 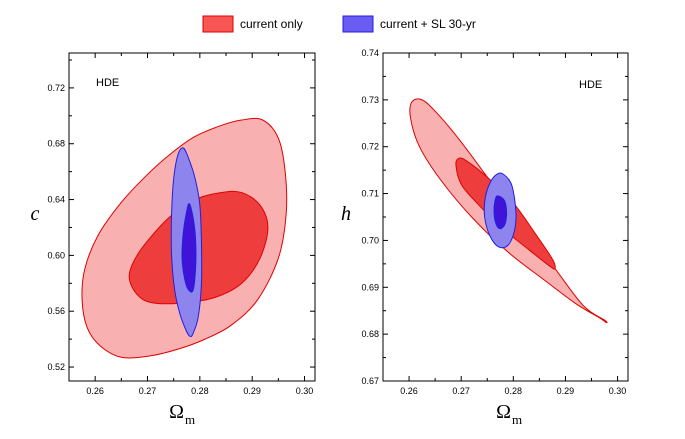 What do you see at coordinates (56, 88) in the screenshot?
I see `y-tick-label-left: 0.72` at bounding box center [56, 88].